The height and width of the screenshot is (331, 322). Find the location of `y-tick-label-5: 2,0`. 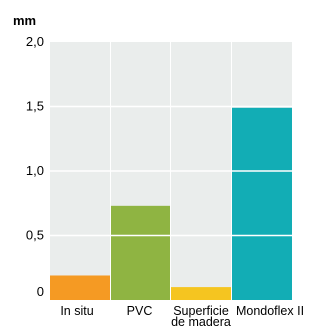

y-tick-label-5: 2,0 is located at coordinates (35, 41).